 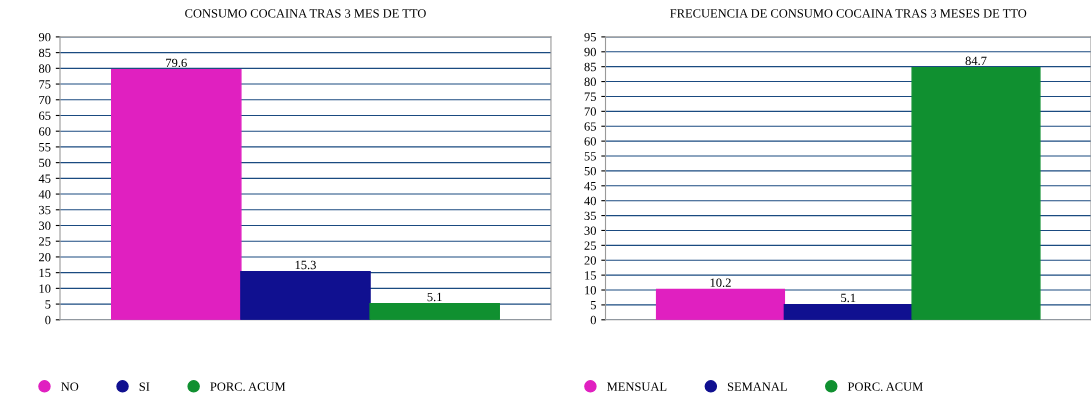 What do you see at coordinates (720, 282) in the screenshot?
I see `data-label: 10.2` at bounding box center [720, 282].